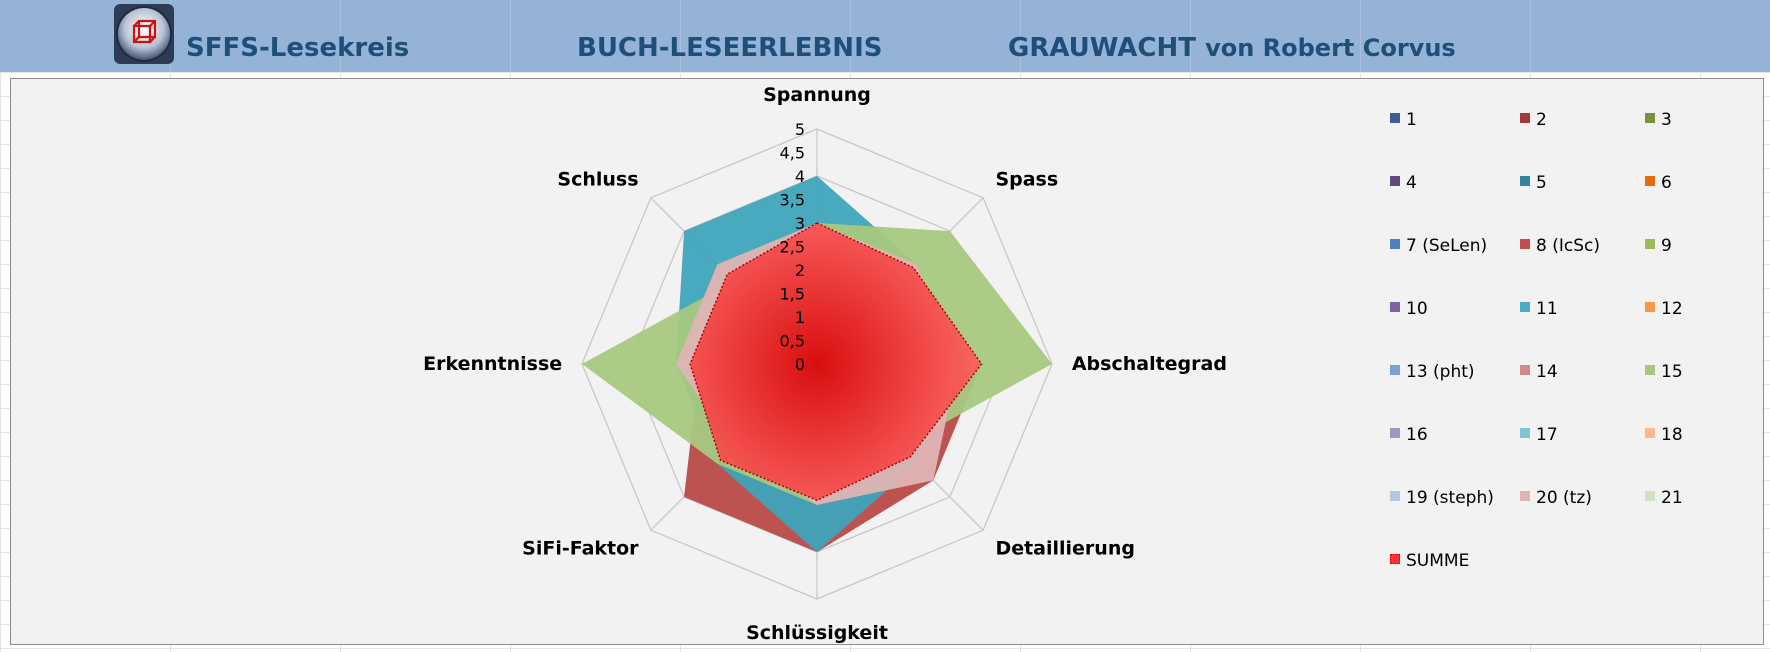 Image resolution: width=1770 pixels, height=652 pixels. I want to click on legend-item: SUMME, so click(1429, 561).